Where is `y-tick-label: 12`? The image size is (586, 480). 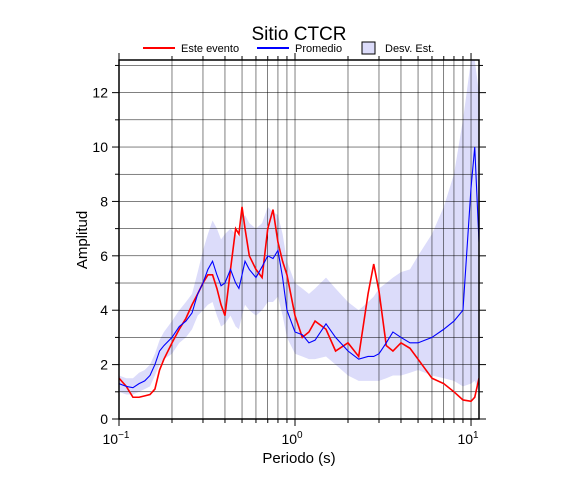 y-tick-label: 12 is located at coordinates (100, 93).